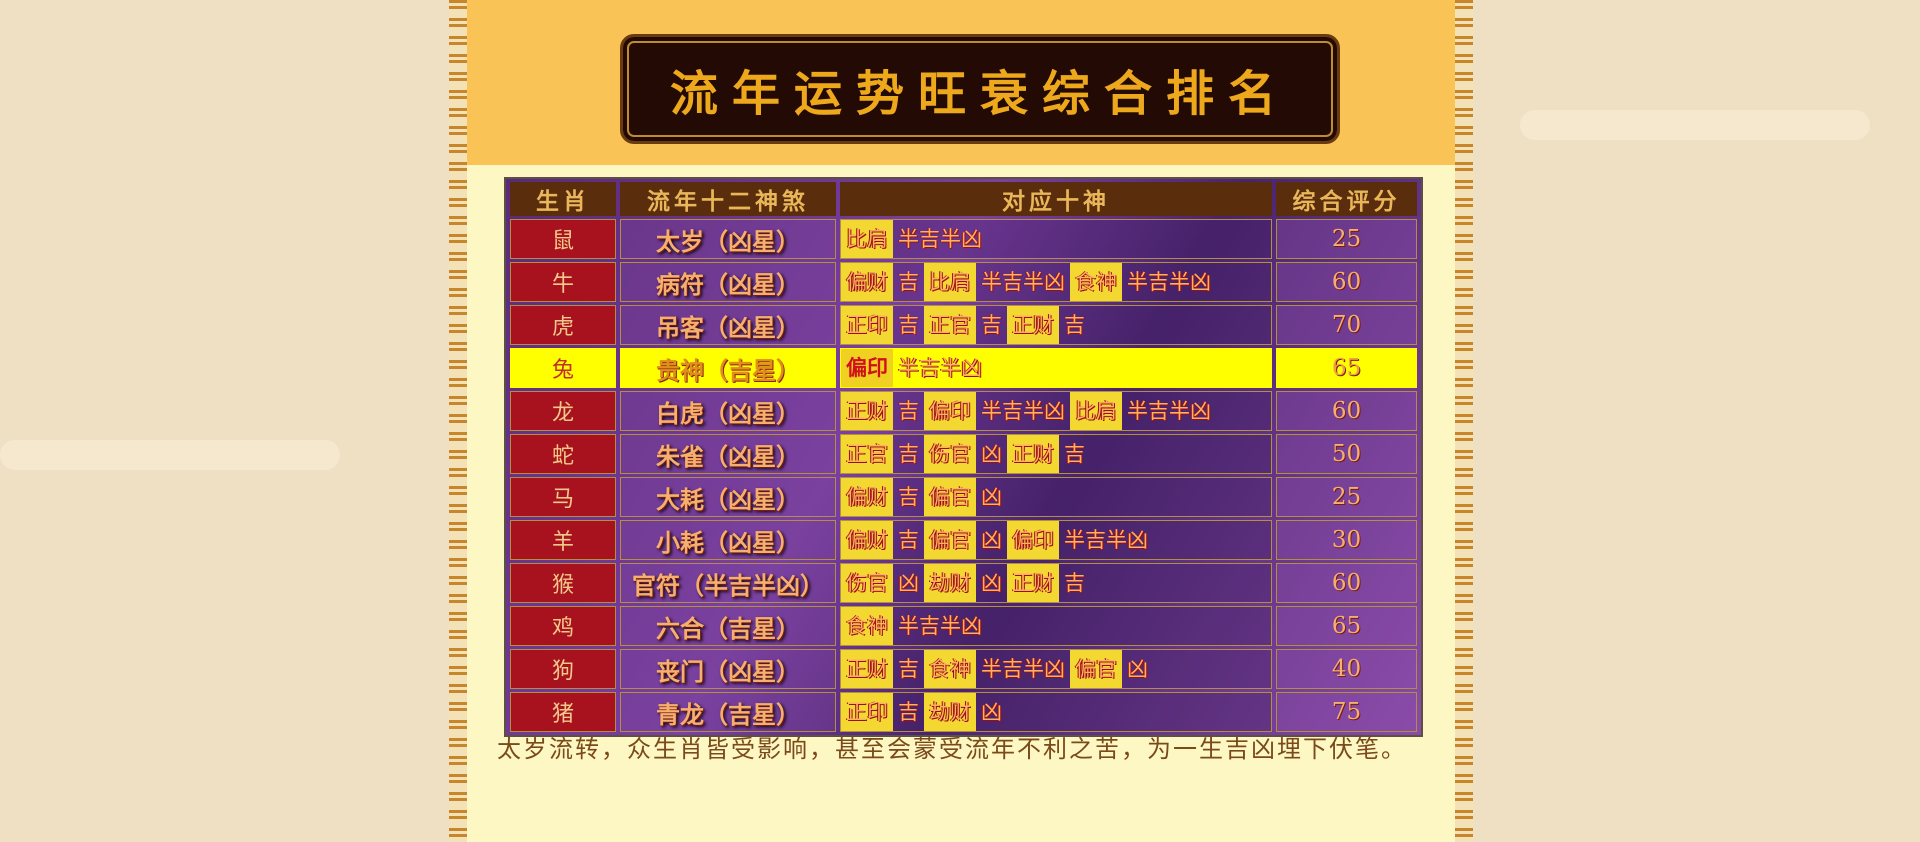  I want to click on table-row: 猪青龙（吉星） 正印吉劫财凶 75, so click(963, 712).